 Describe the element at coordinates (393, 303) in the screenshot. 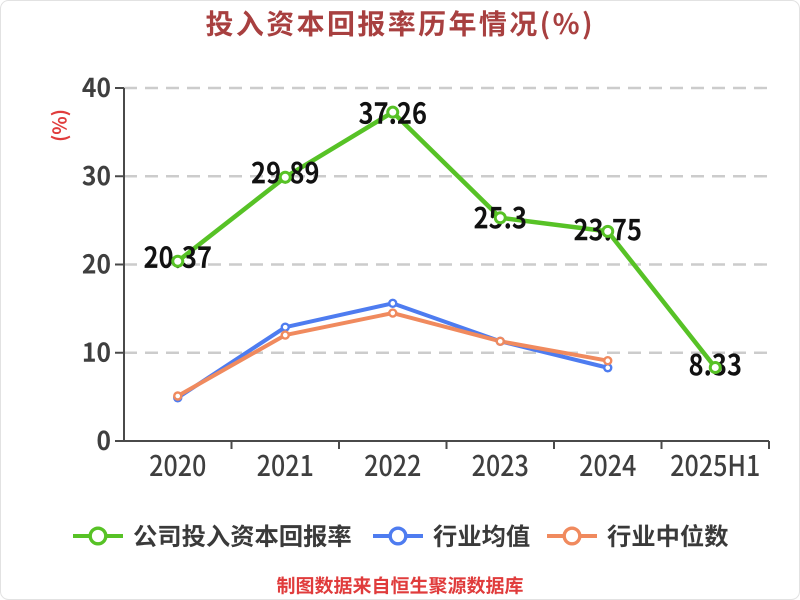

I see `point-industry-mean-2022` at that location.